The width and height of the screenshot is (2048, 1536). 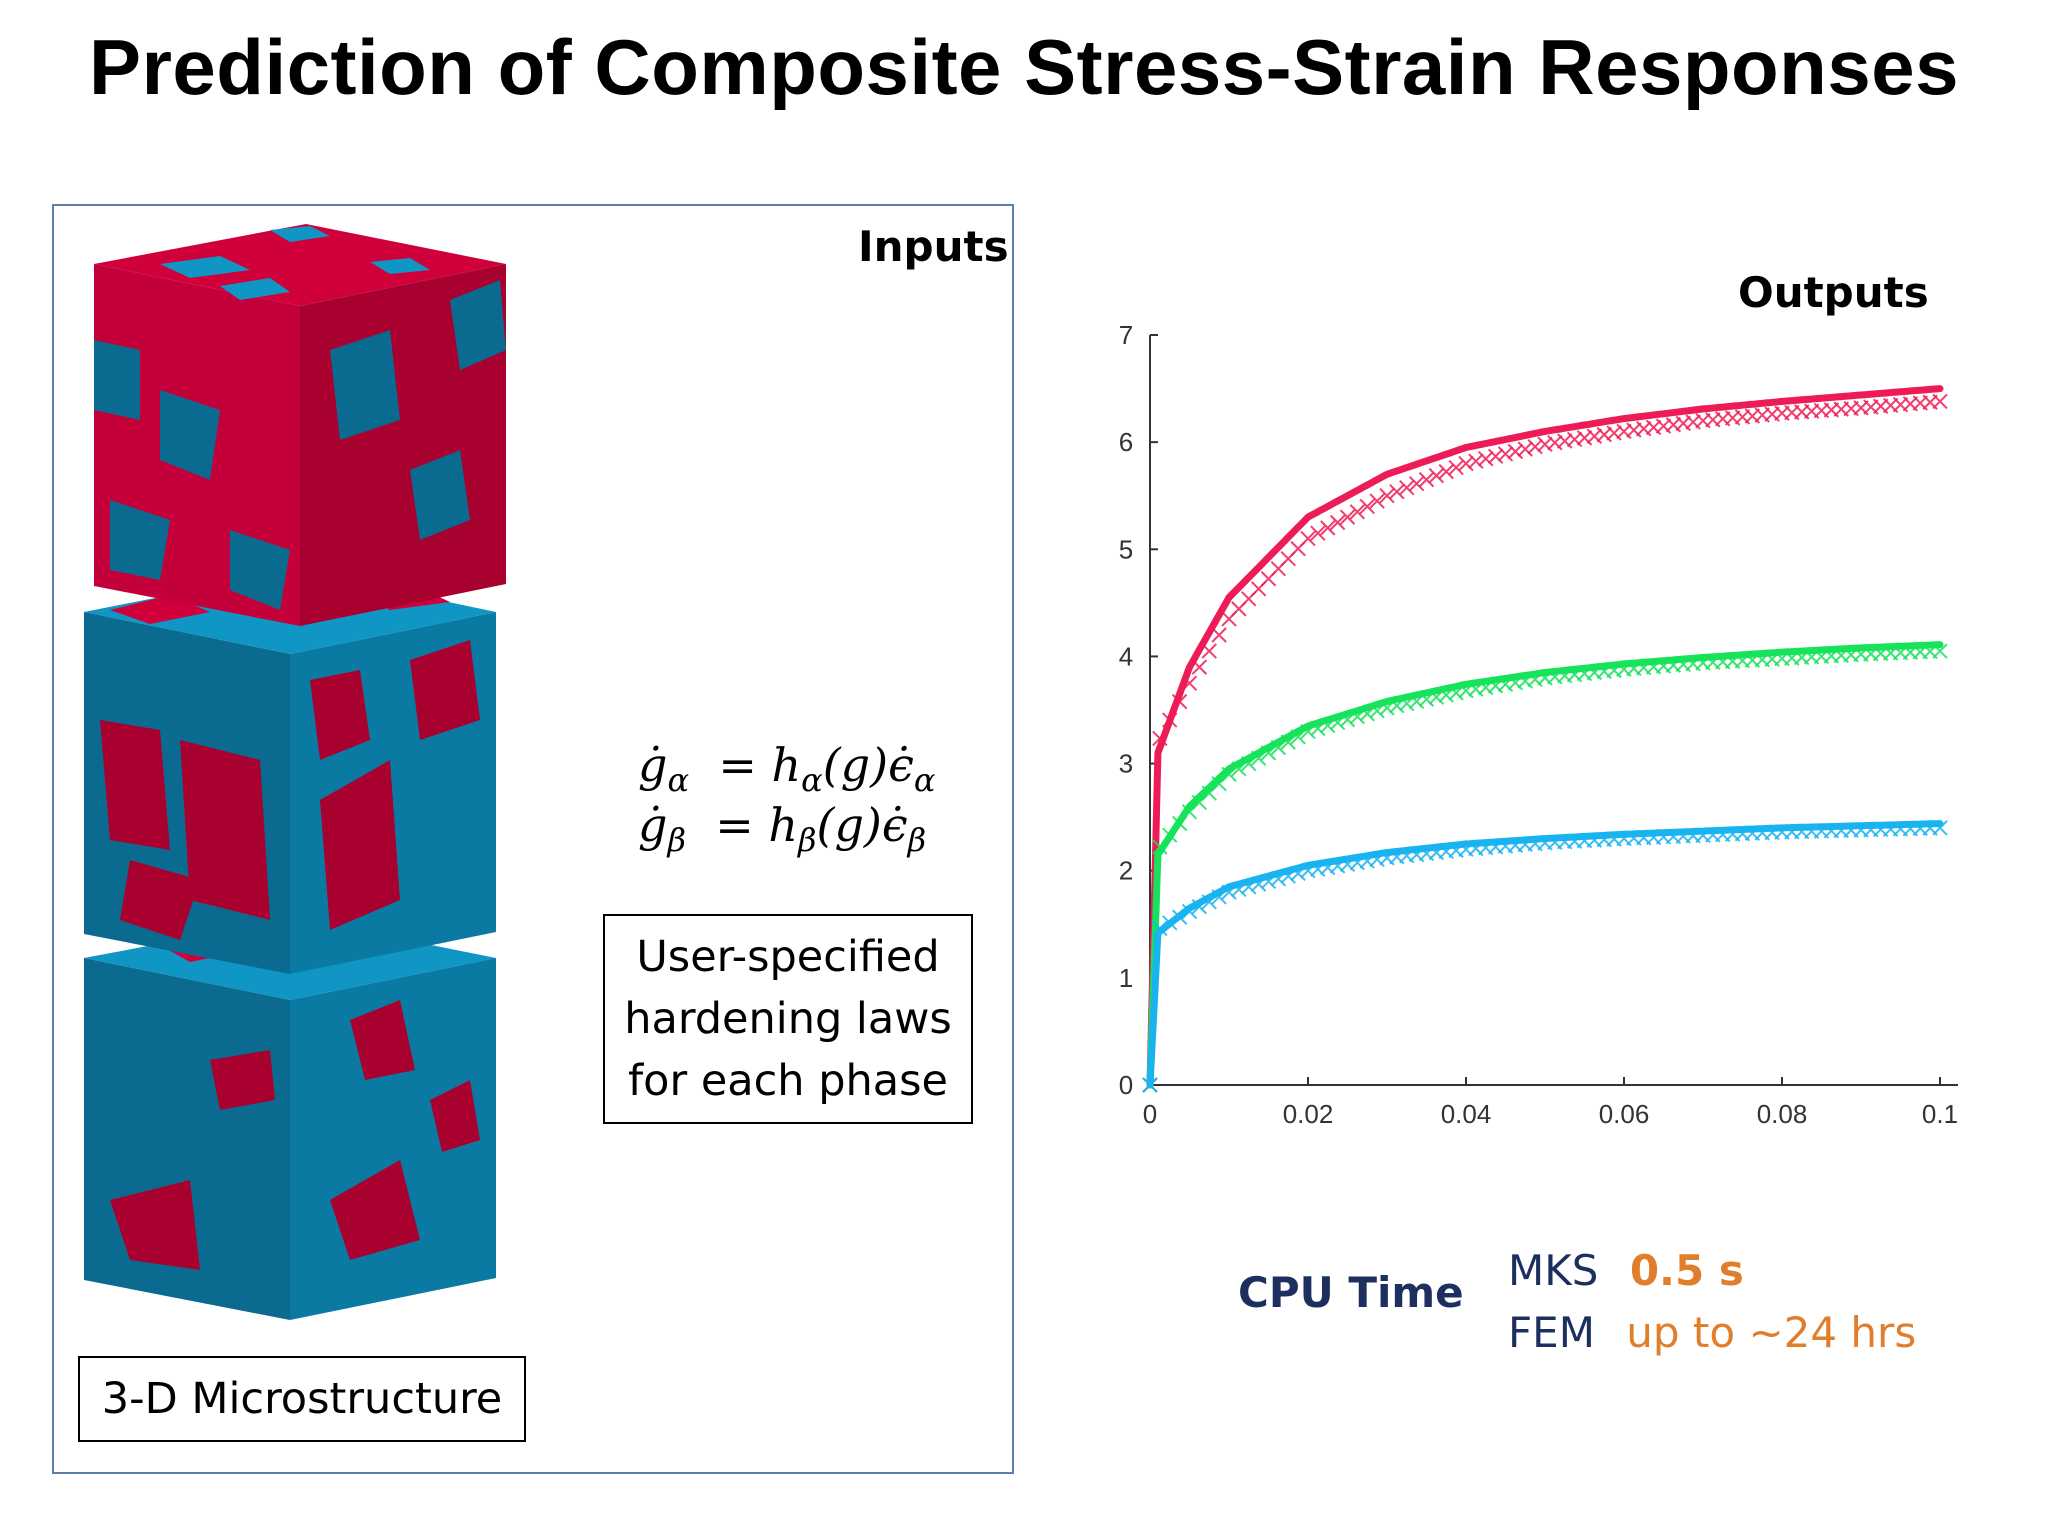 What do you see at coordinates (1126, 1085) in the screenshot?
I see `y-tick-label: 0` at bounding box center [1126, 1085].